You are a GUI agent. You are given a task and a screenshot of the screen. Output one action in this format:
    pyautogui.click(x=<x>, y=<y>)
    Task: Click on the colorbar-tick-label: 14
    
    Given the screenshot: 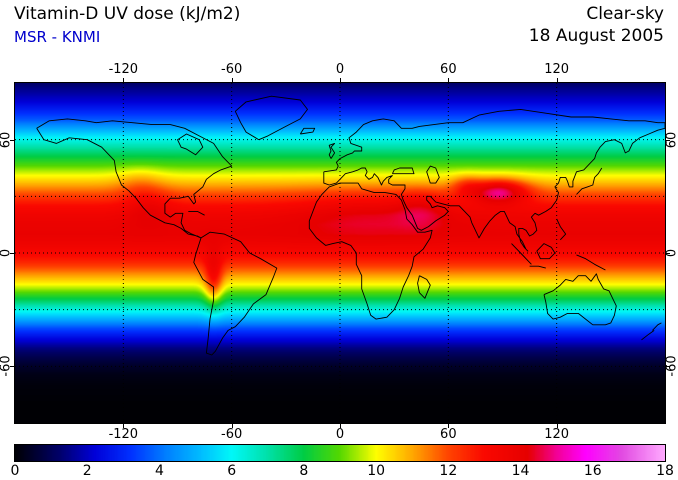 What is the action you would take?
    pyautogui.click(x=520, y=471)
    